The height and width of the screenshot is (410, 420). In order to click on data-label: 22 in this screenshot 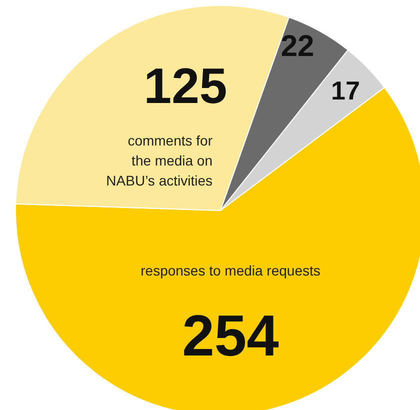, I will do `click(297, 46)`.